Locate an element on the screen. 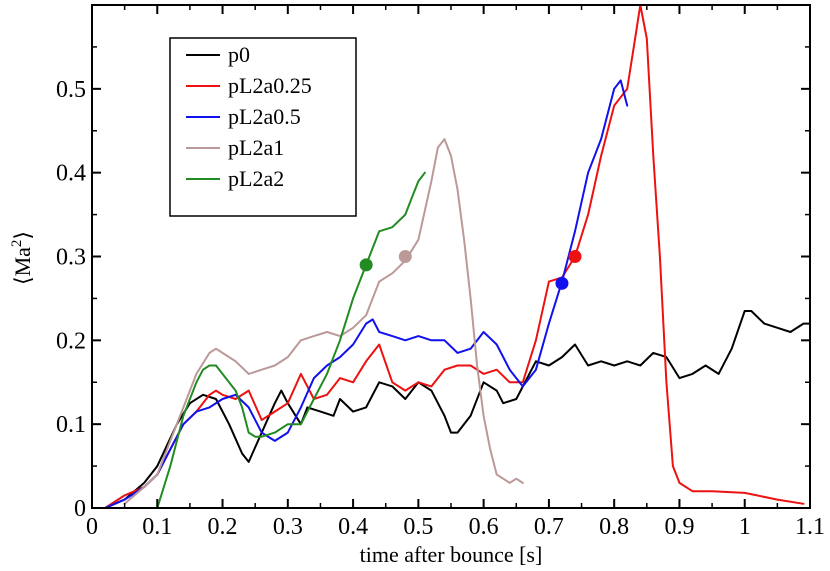 The image size is (830, 571). x-tick-label: 0.6 is located at coordinates (484, 527).